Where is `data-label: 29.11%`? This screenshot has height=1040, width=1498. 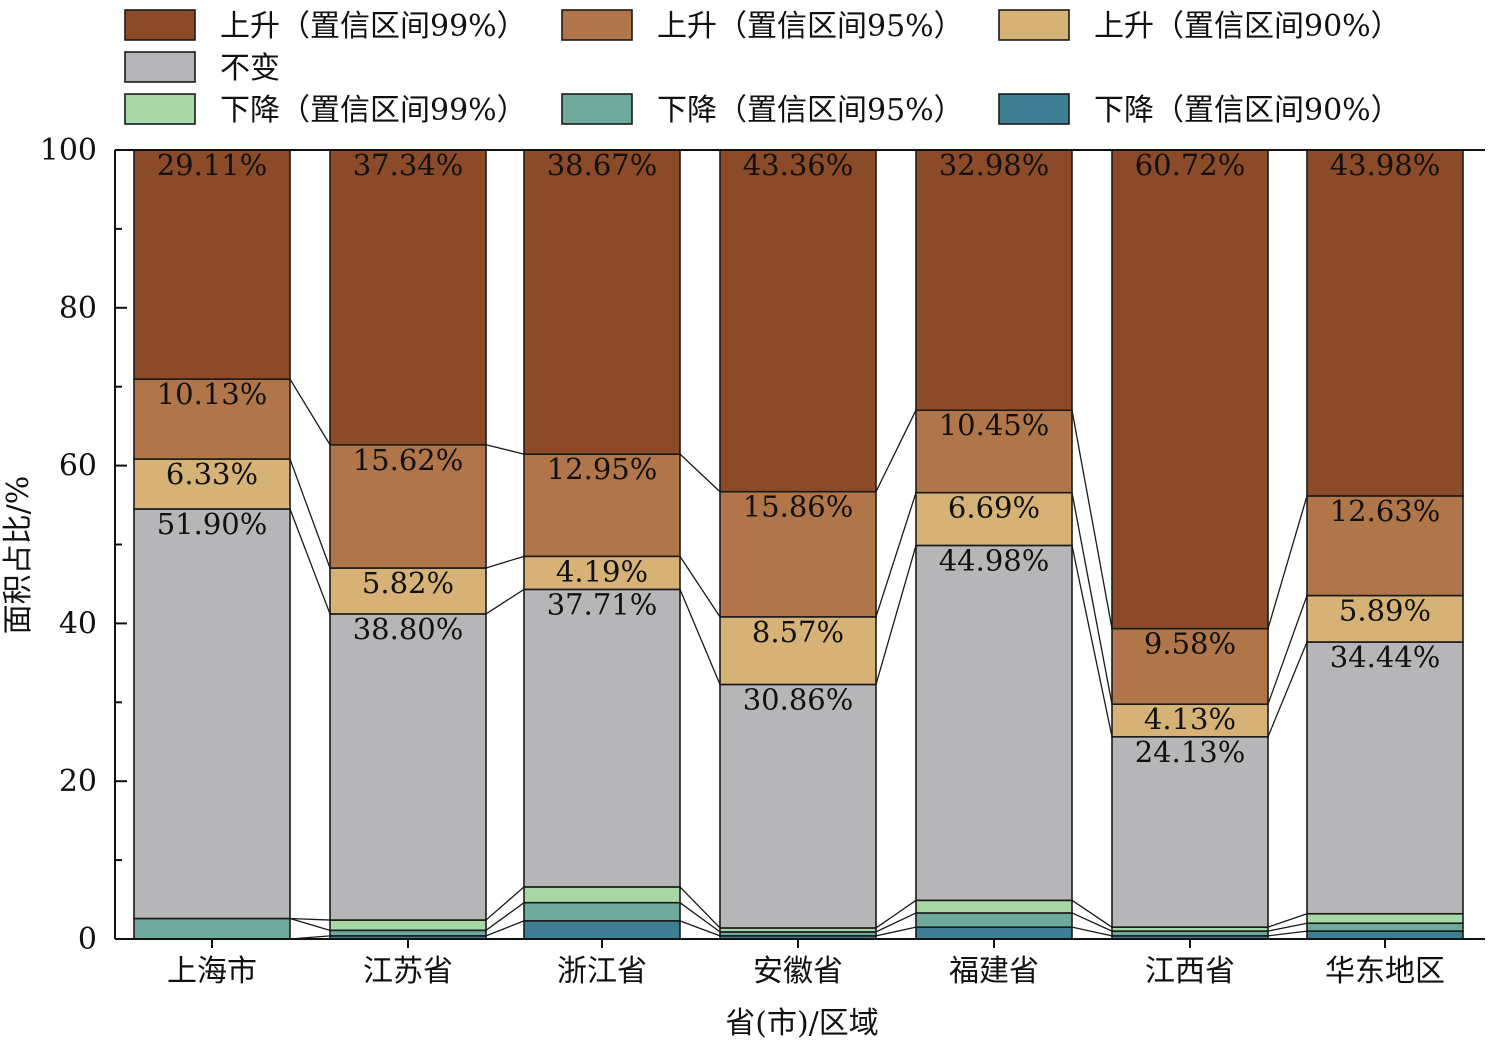
data-label: 29.11% is located at coordinates (212, 165).